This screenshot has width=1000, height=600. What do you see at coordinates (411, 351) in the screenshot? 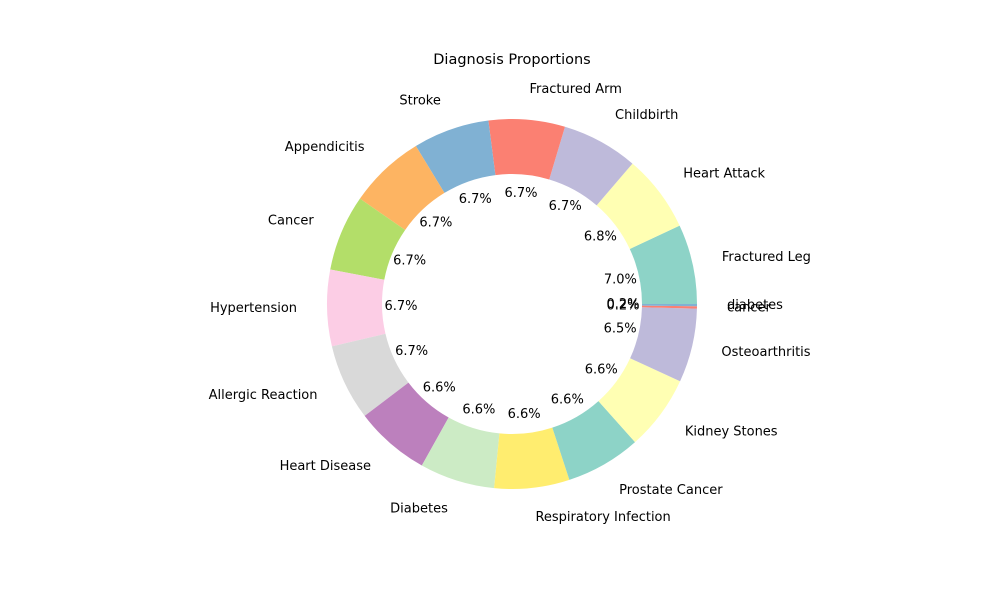
I see `pct-label-allergic-reaction-8: 6.7%` at bounding box center [411, 351].